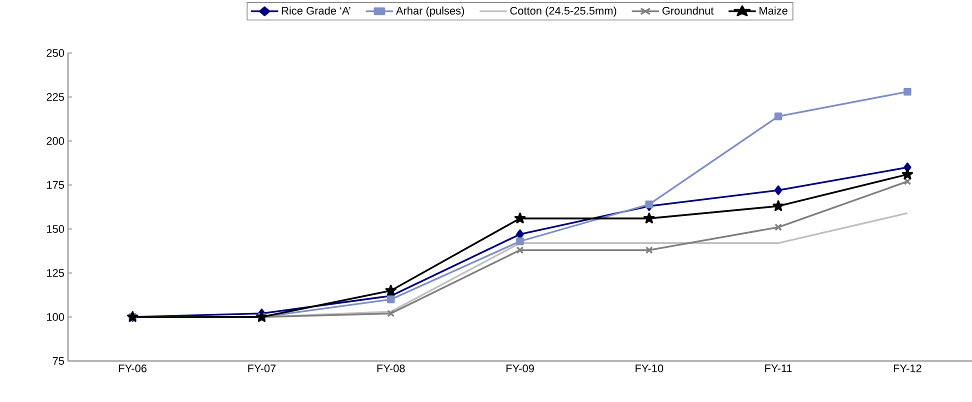 The width and height of the screenshot is (972, 402). I want to click on x-tick-label: FY-11, so click(778, 368).